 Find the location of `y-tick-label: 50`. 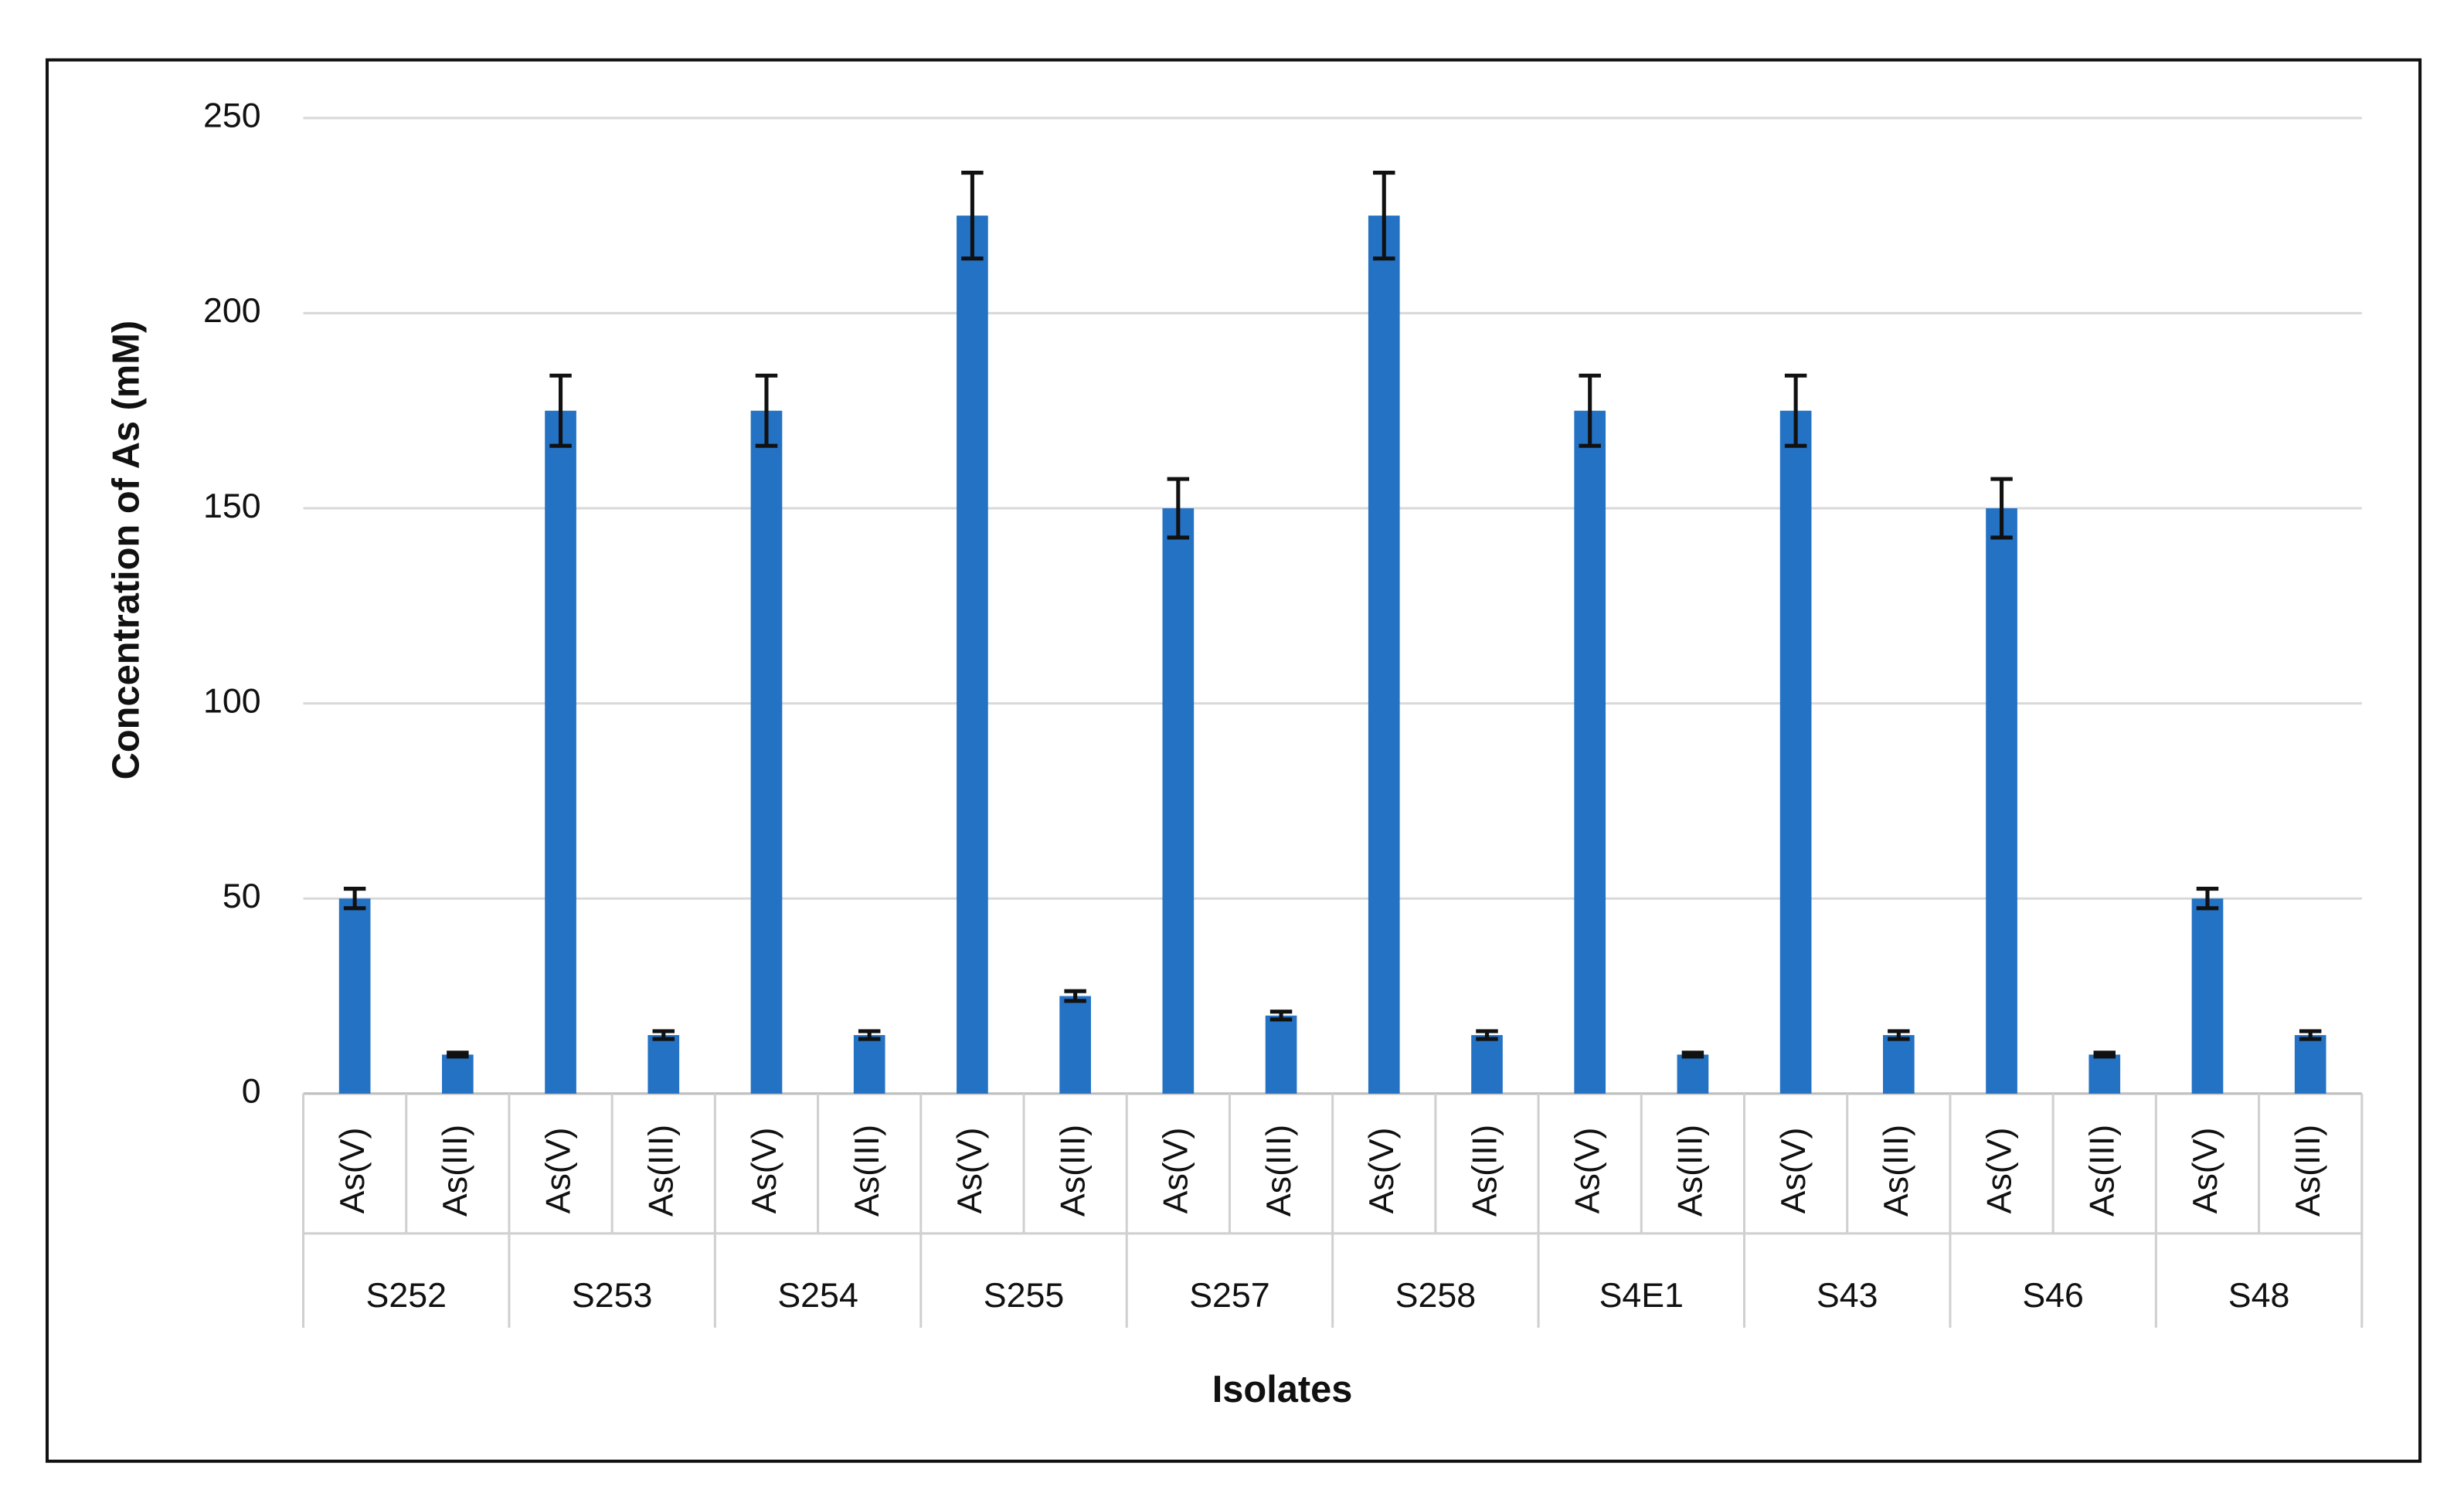

y-tick-label: 50 is located at coordinates (242, 896).